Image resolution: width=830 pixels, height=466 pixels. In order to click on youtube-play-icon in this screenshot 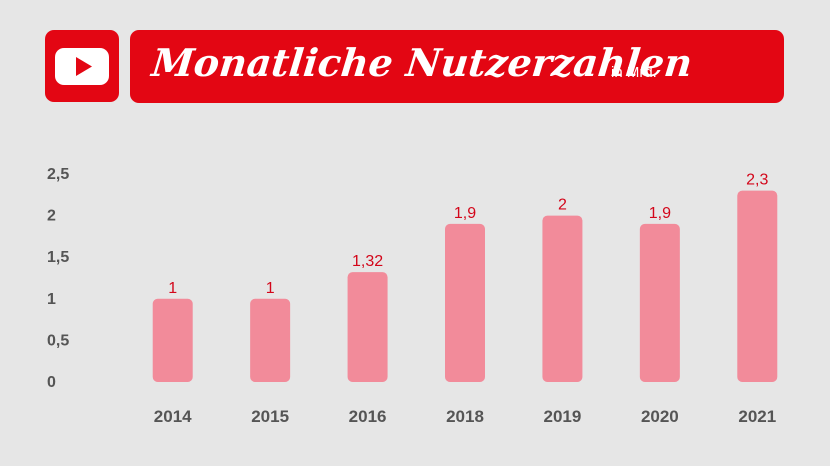, I will do `click(82, 66)`.